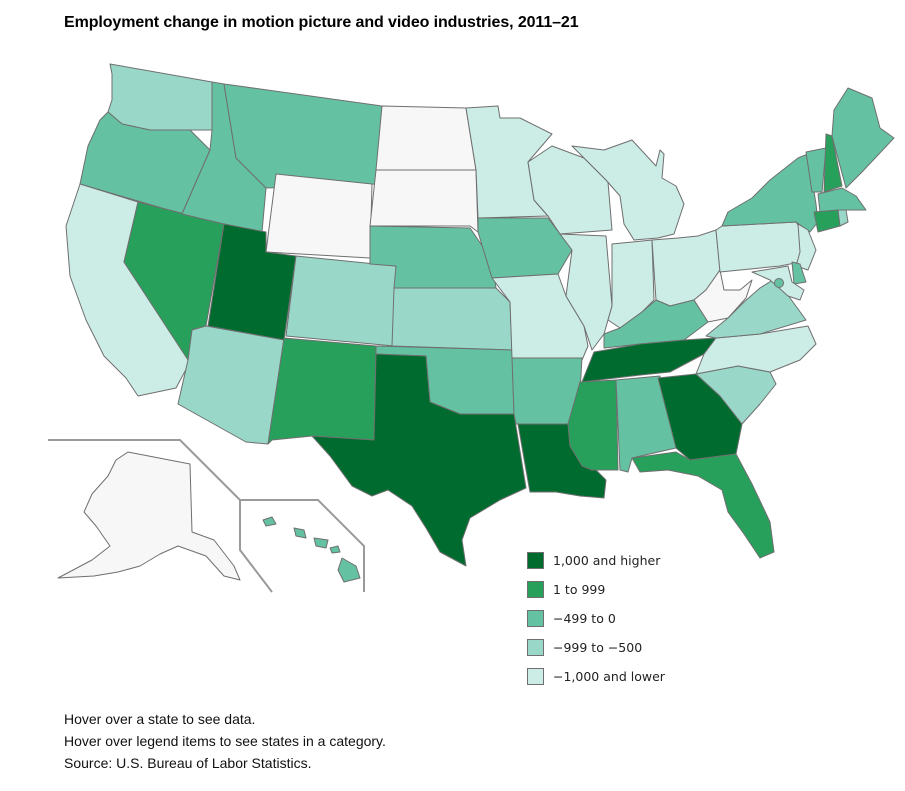 The height and width of the screenshot is (791, 905). Describe the element at coordinates (833, 163) in the screenshot. I see `state-nh` at that location.